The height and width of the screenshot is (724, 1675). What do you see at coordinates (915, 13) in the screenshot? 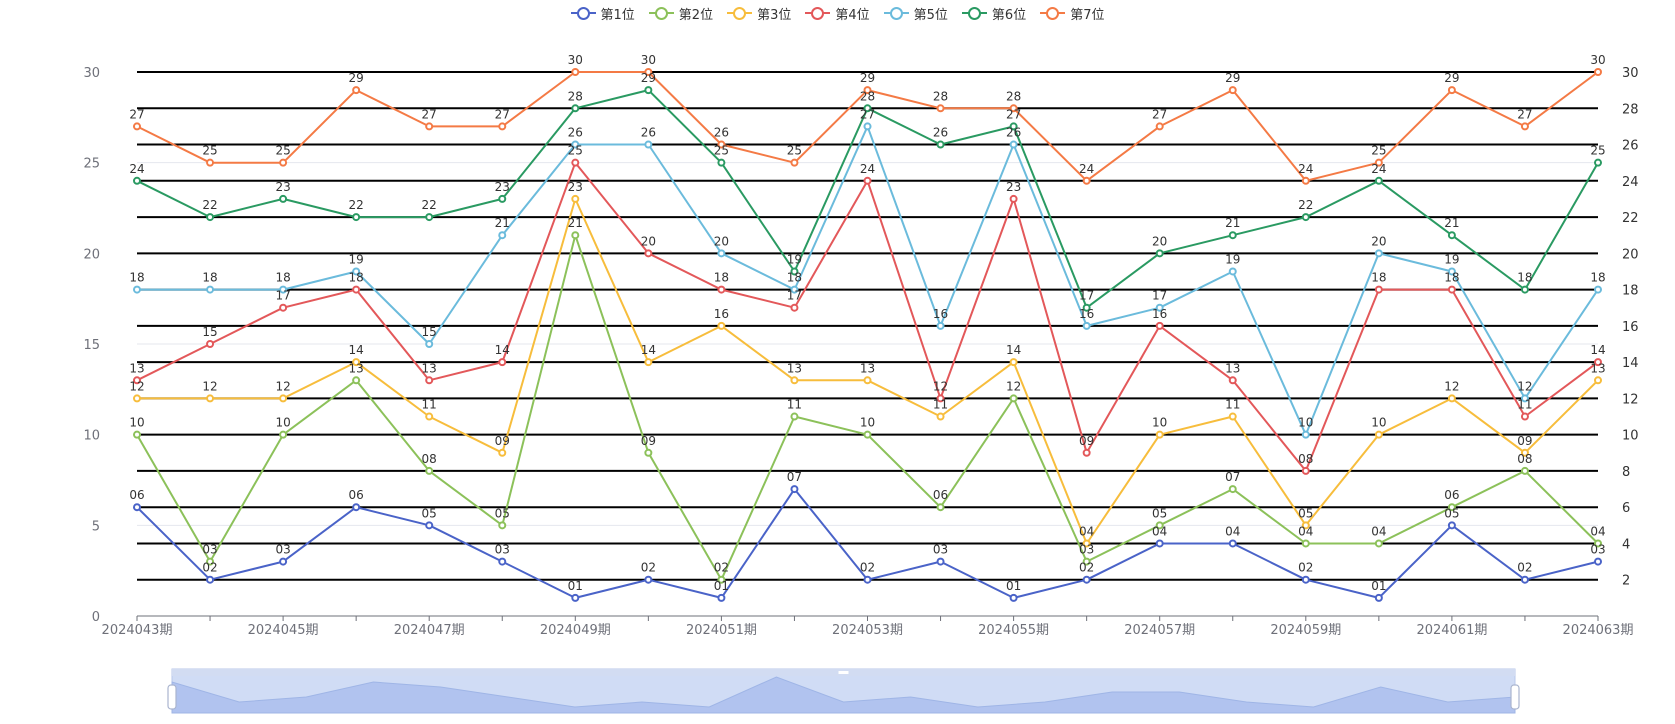
I see `legend-item: 第5位` at bounding box center [915, 13].